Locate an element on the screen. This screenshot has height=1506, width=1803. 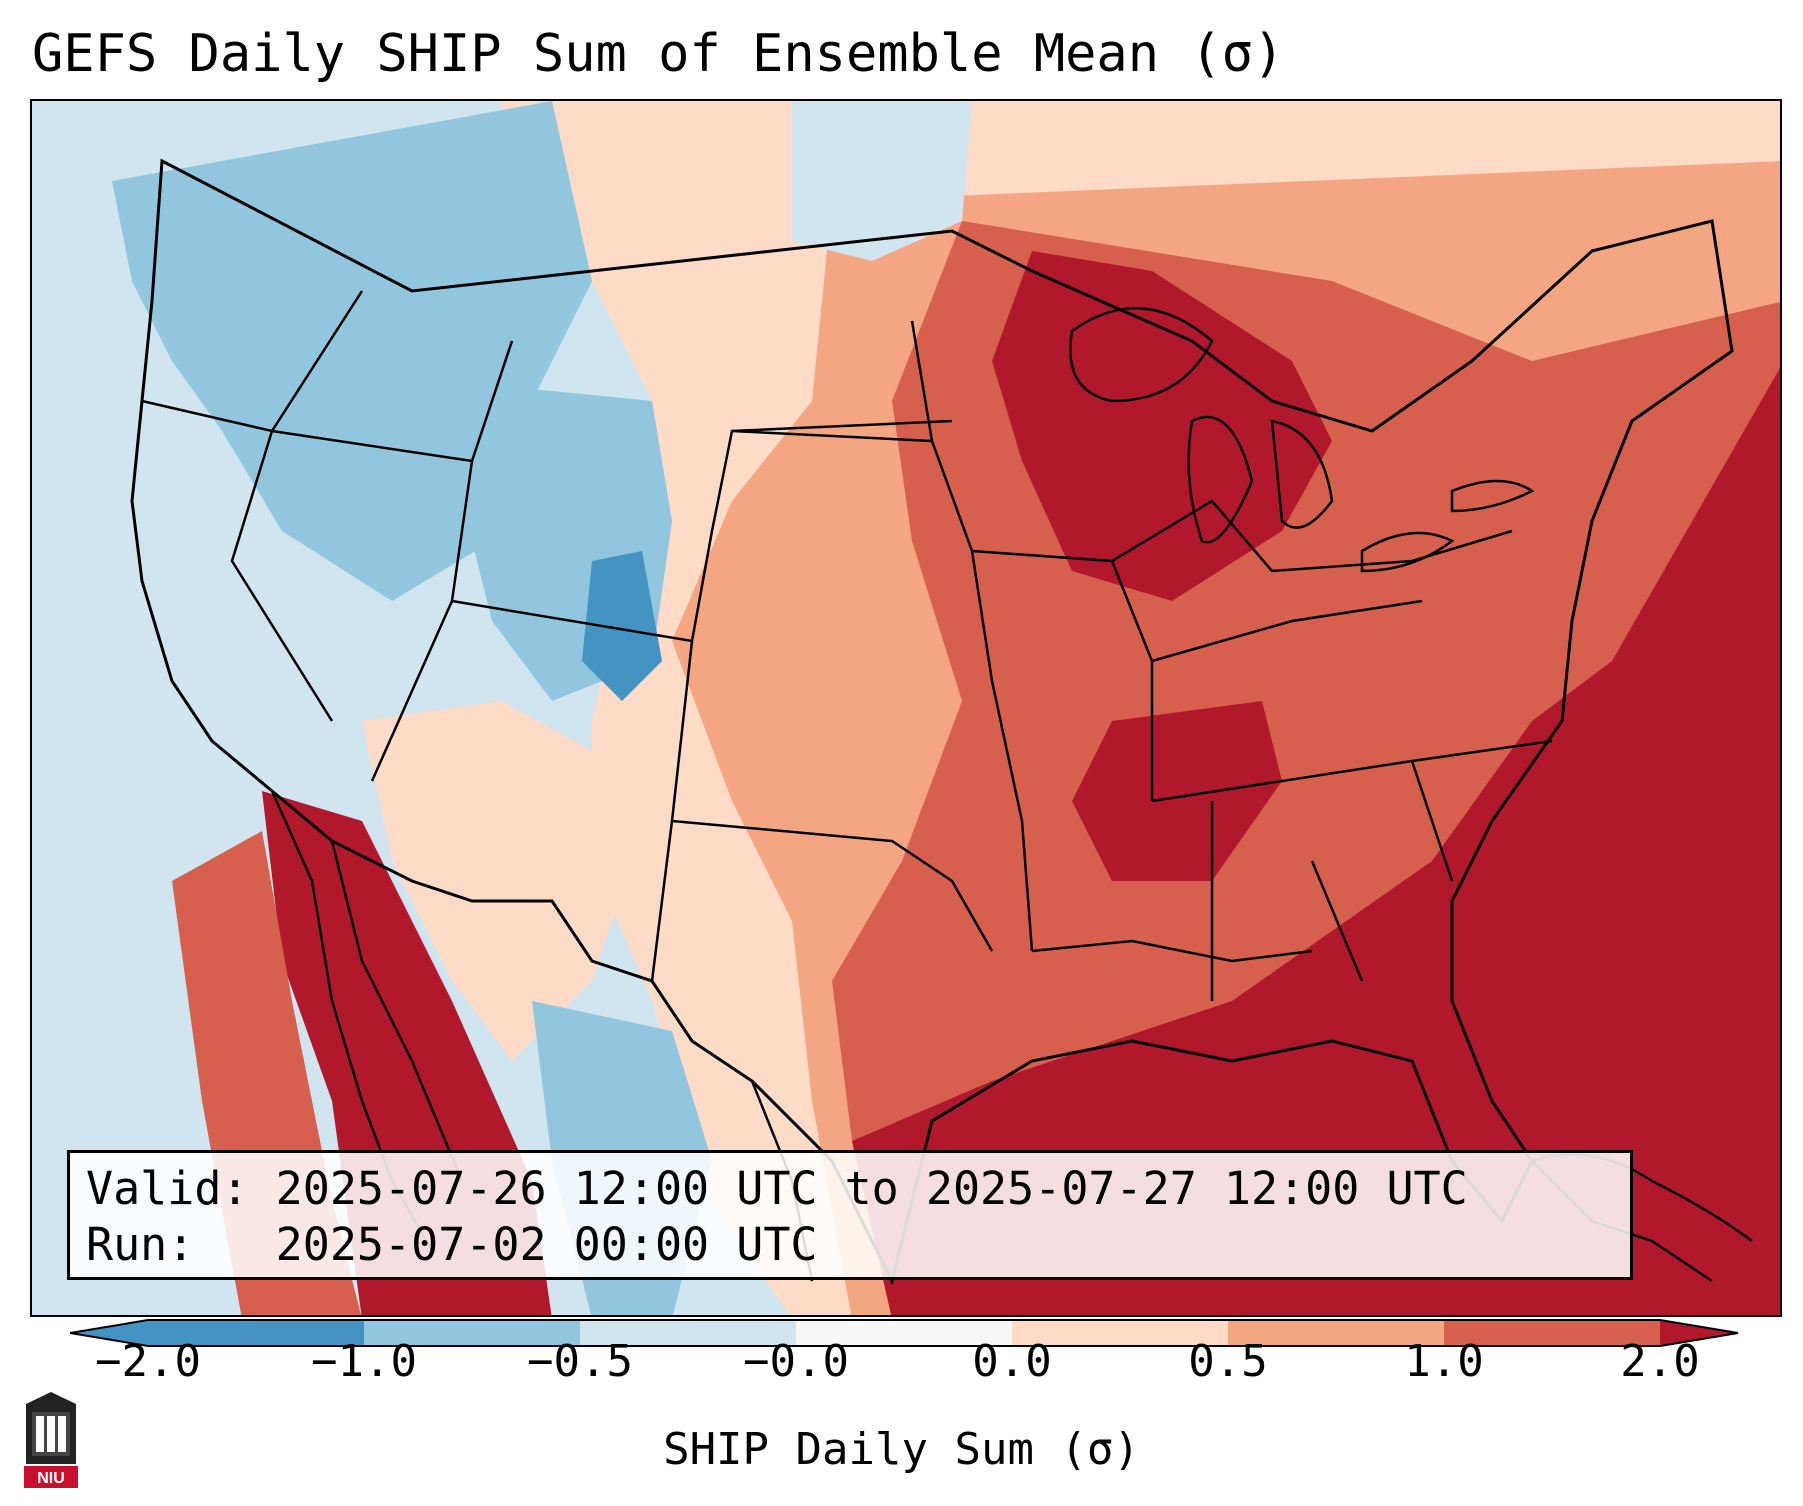
valid-label: Valid: is located at coordinates (167, 1188).